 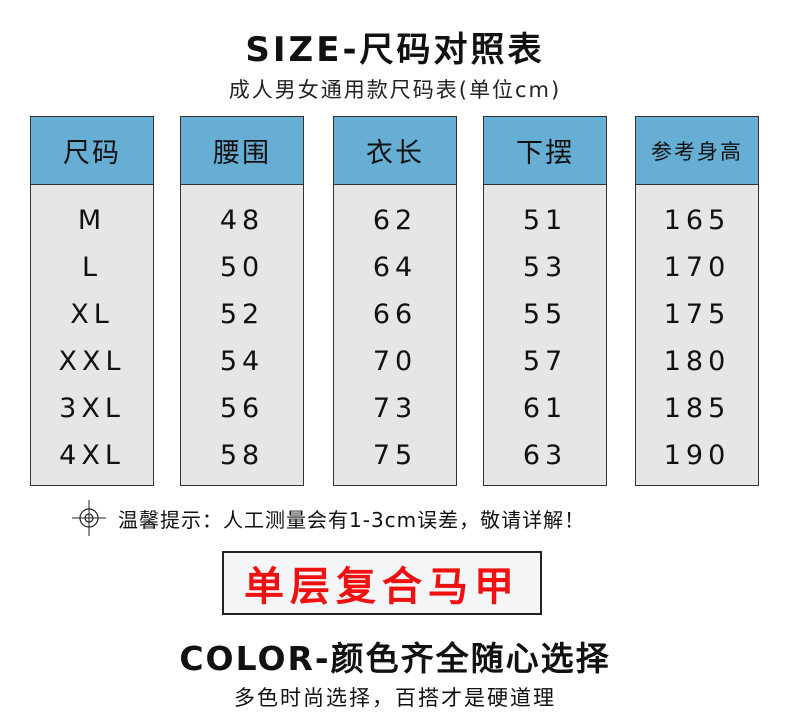 I want to click on color-title: COLOR-颜色齐全随心选择, so click(x=395, y=658).